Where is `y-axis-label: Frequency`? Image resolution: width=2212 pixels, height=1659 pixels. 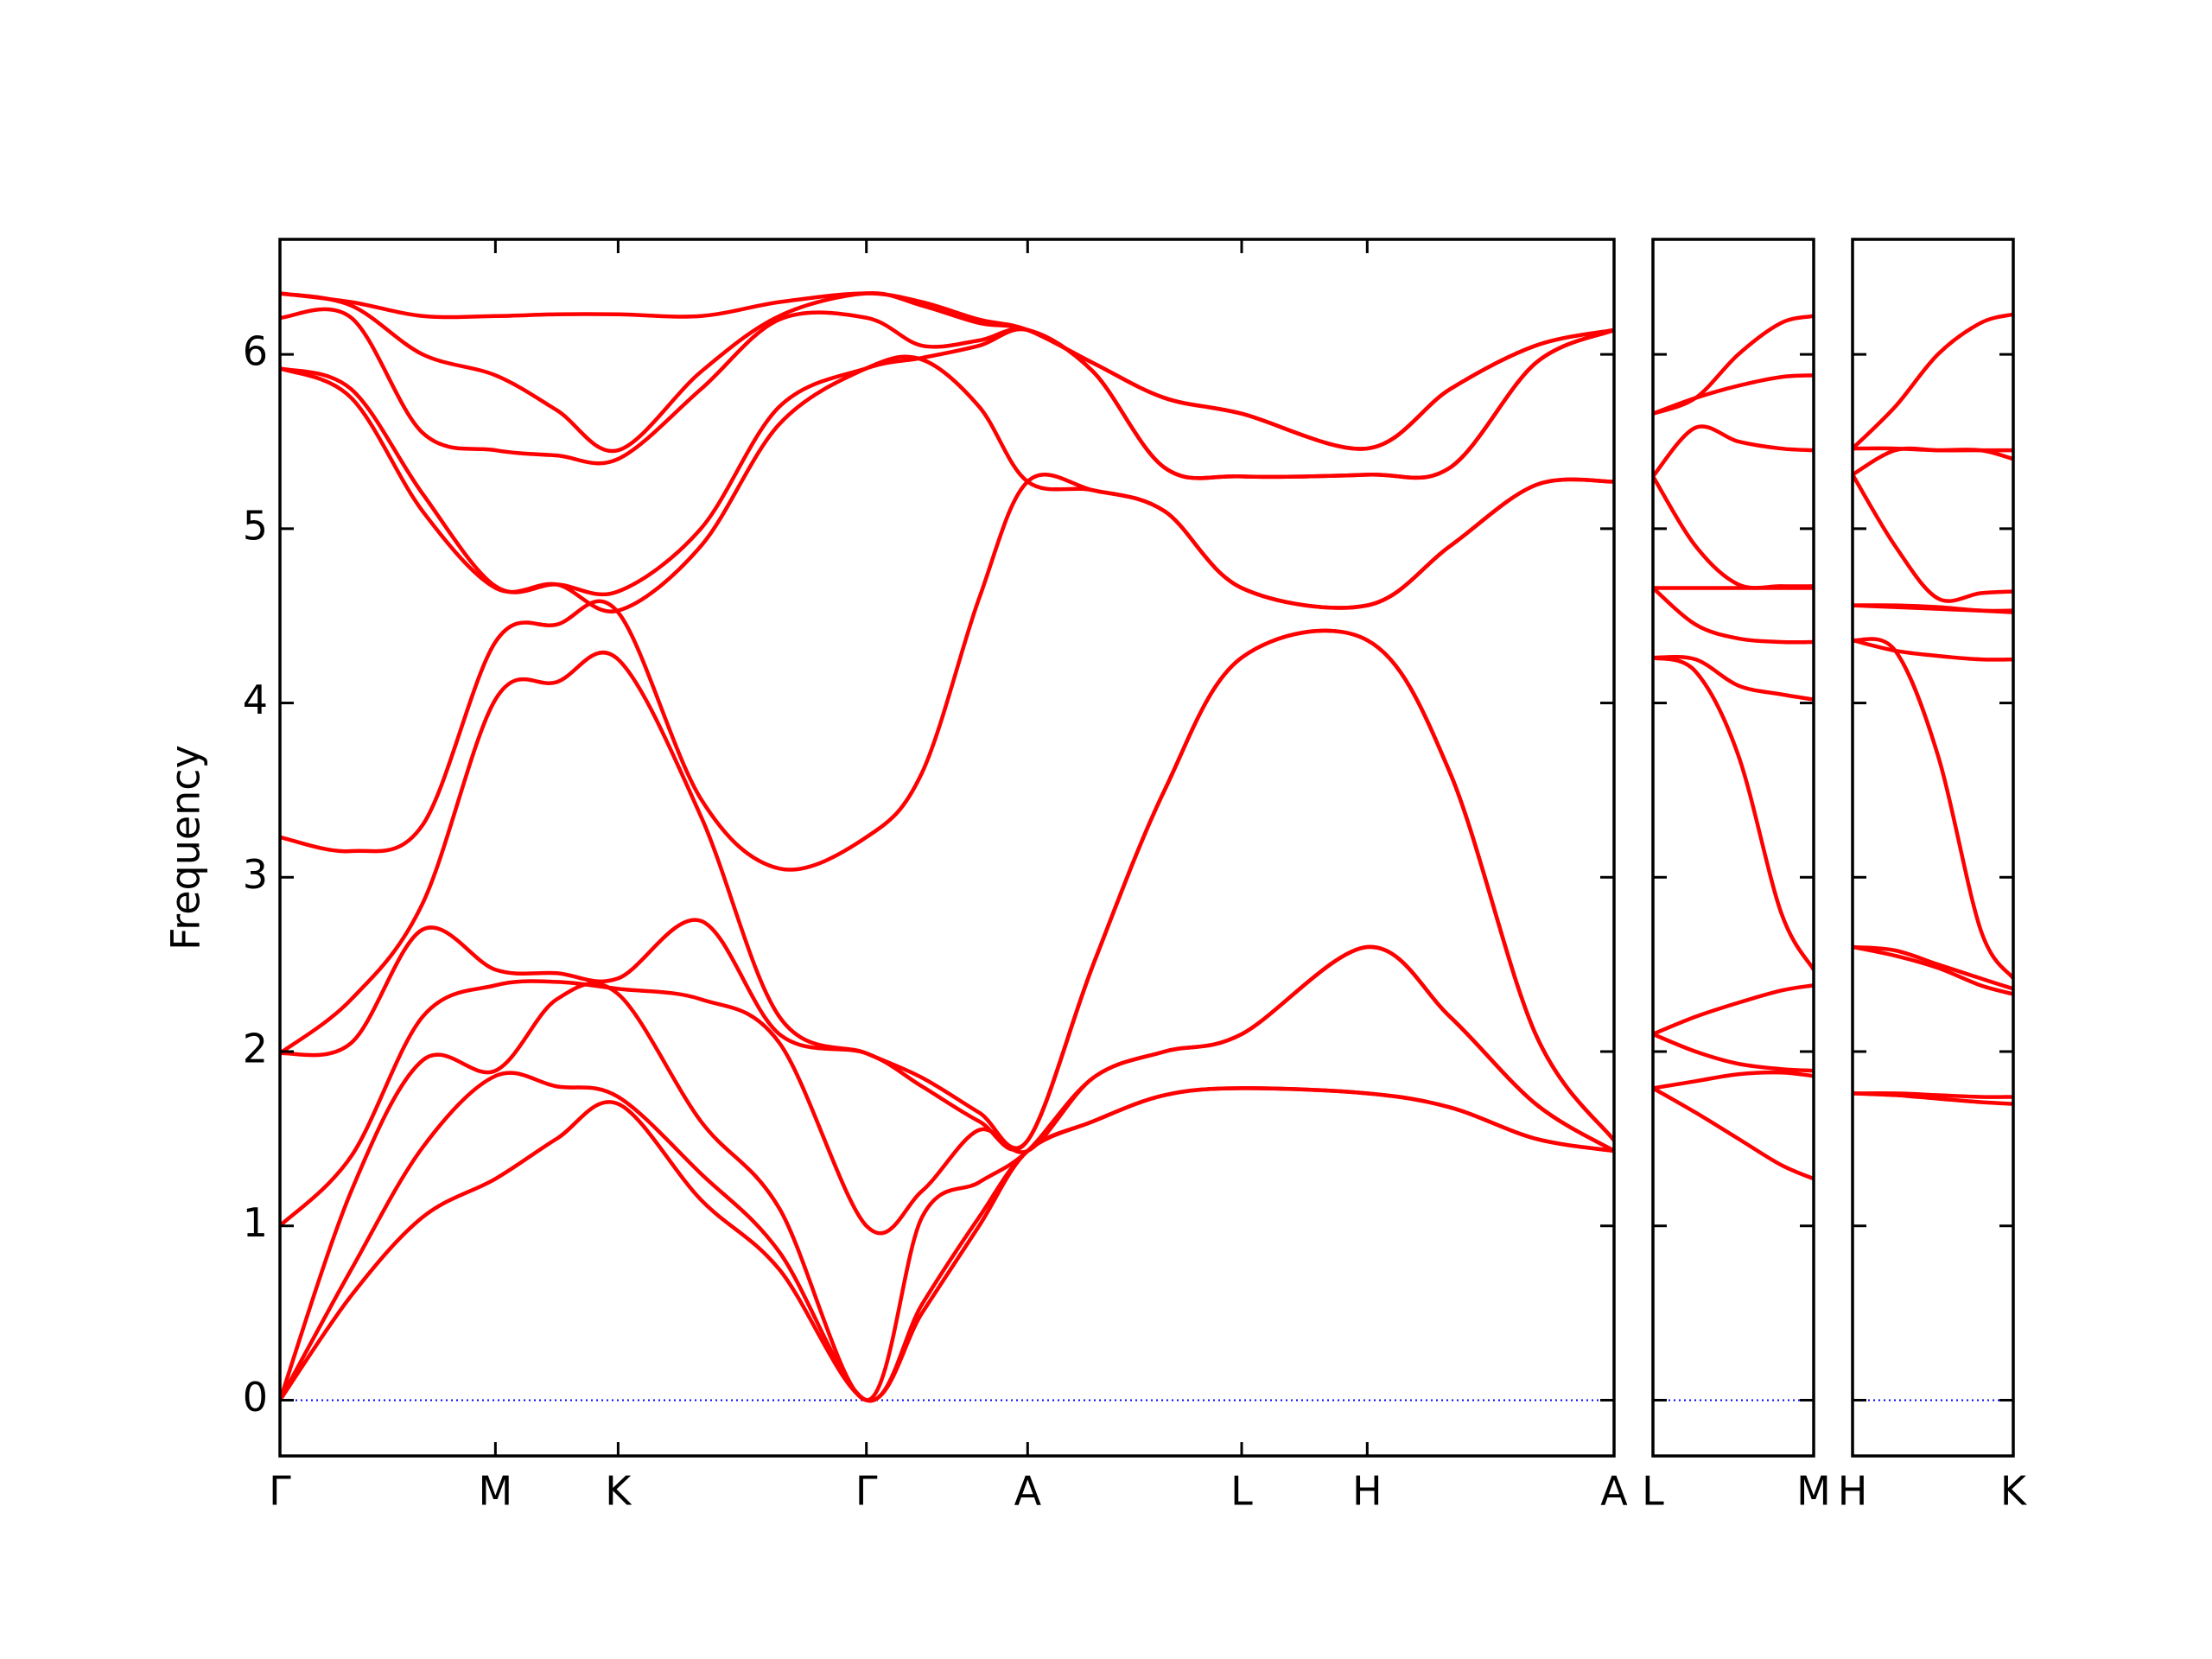 y-axis-label: Frequency is located at coordinates (185, 847).